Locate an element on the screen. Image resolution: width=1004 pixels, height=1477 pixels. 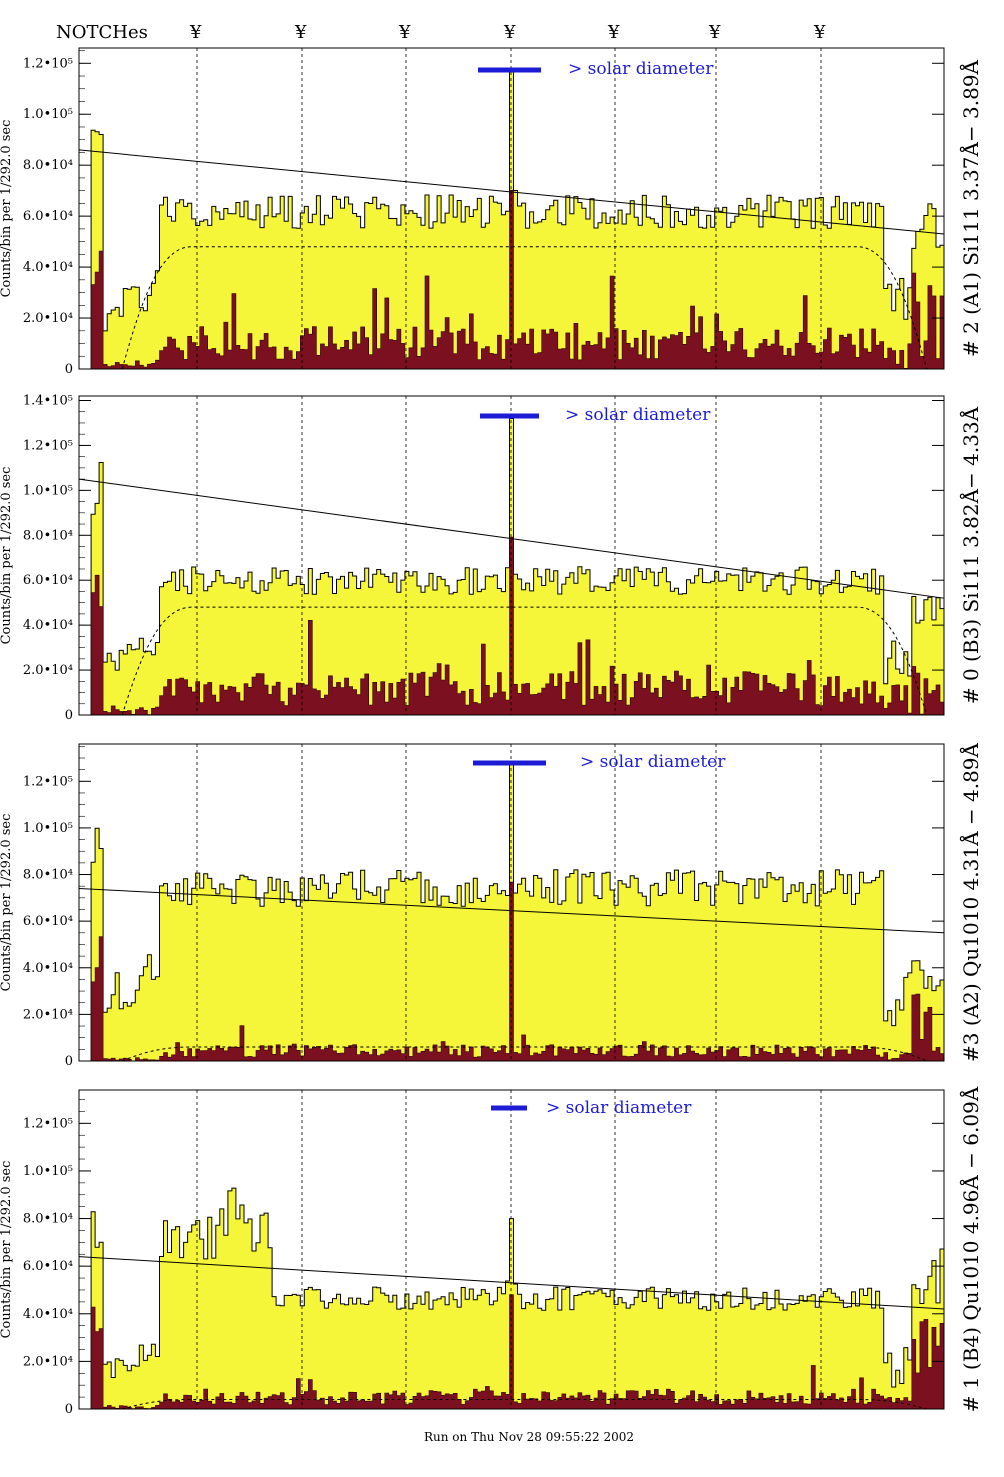
notch-markers: ¥ ¥ ¥ ¥ ¥ ¥ ¥ is located at coordinates (507, 32).